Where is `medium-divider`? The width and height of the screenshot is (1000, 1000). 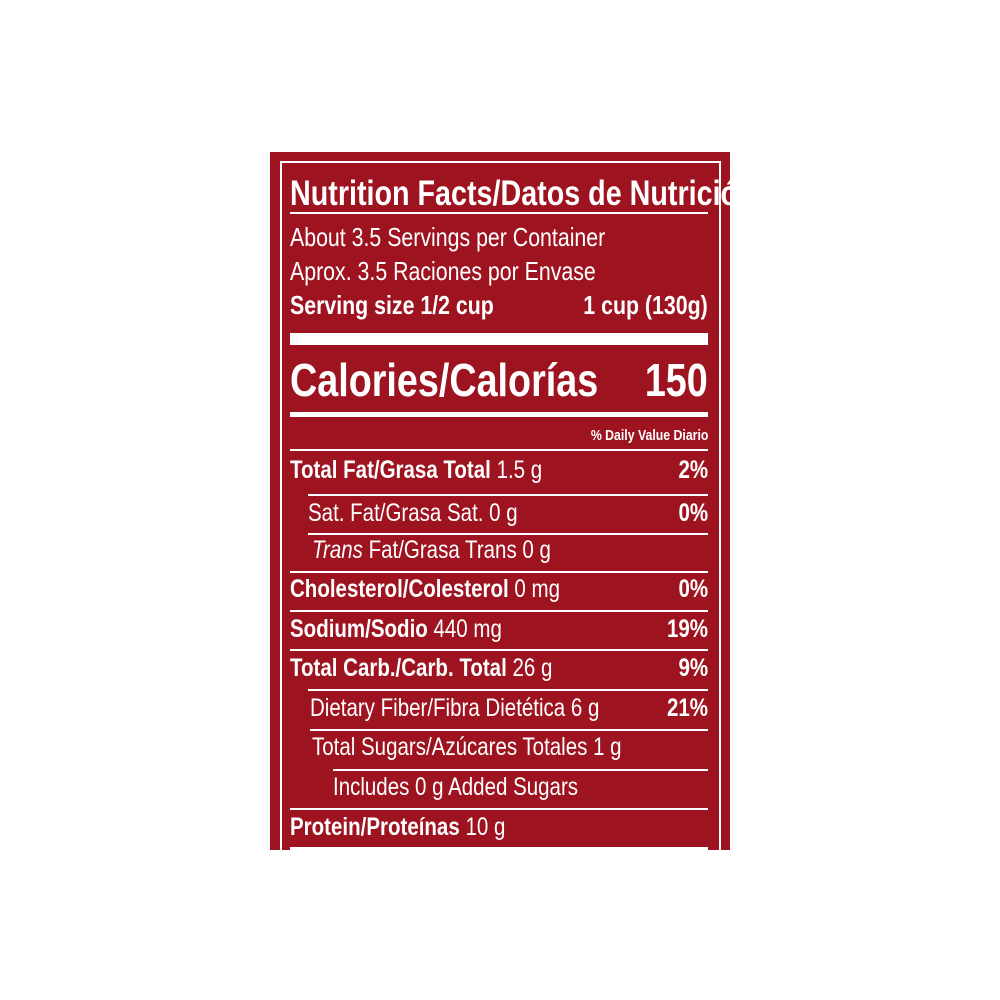 medium-divider is located at coordinates (499, 414).